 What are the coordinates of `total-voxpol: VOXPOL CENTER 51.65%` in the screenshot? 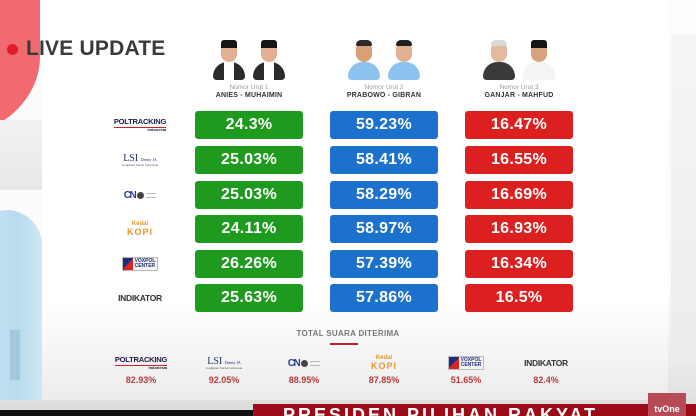 It's located at (466, 370).